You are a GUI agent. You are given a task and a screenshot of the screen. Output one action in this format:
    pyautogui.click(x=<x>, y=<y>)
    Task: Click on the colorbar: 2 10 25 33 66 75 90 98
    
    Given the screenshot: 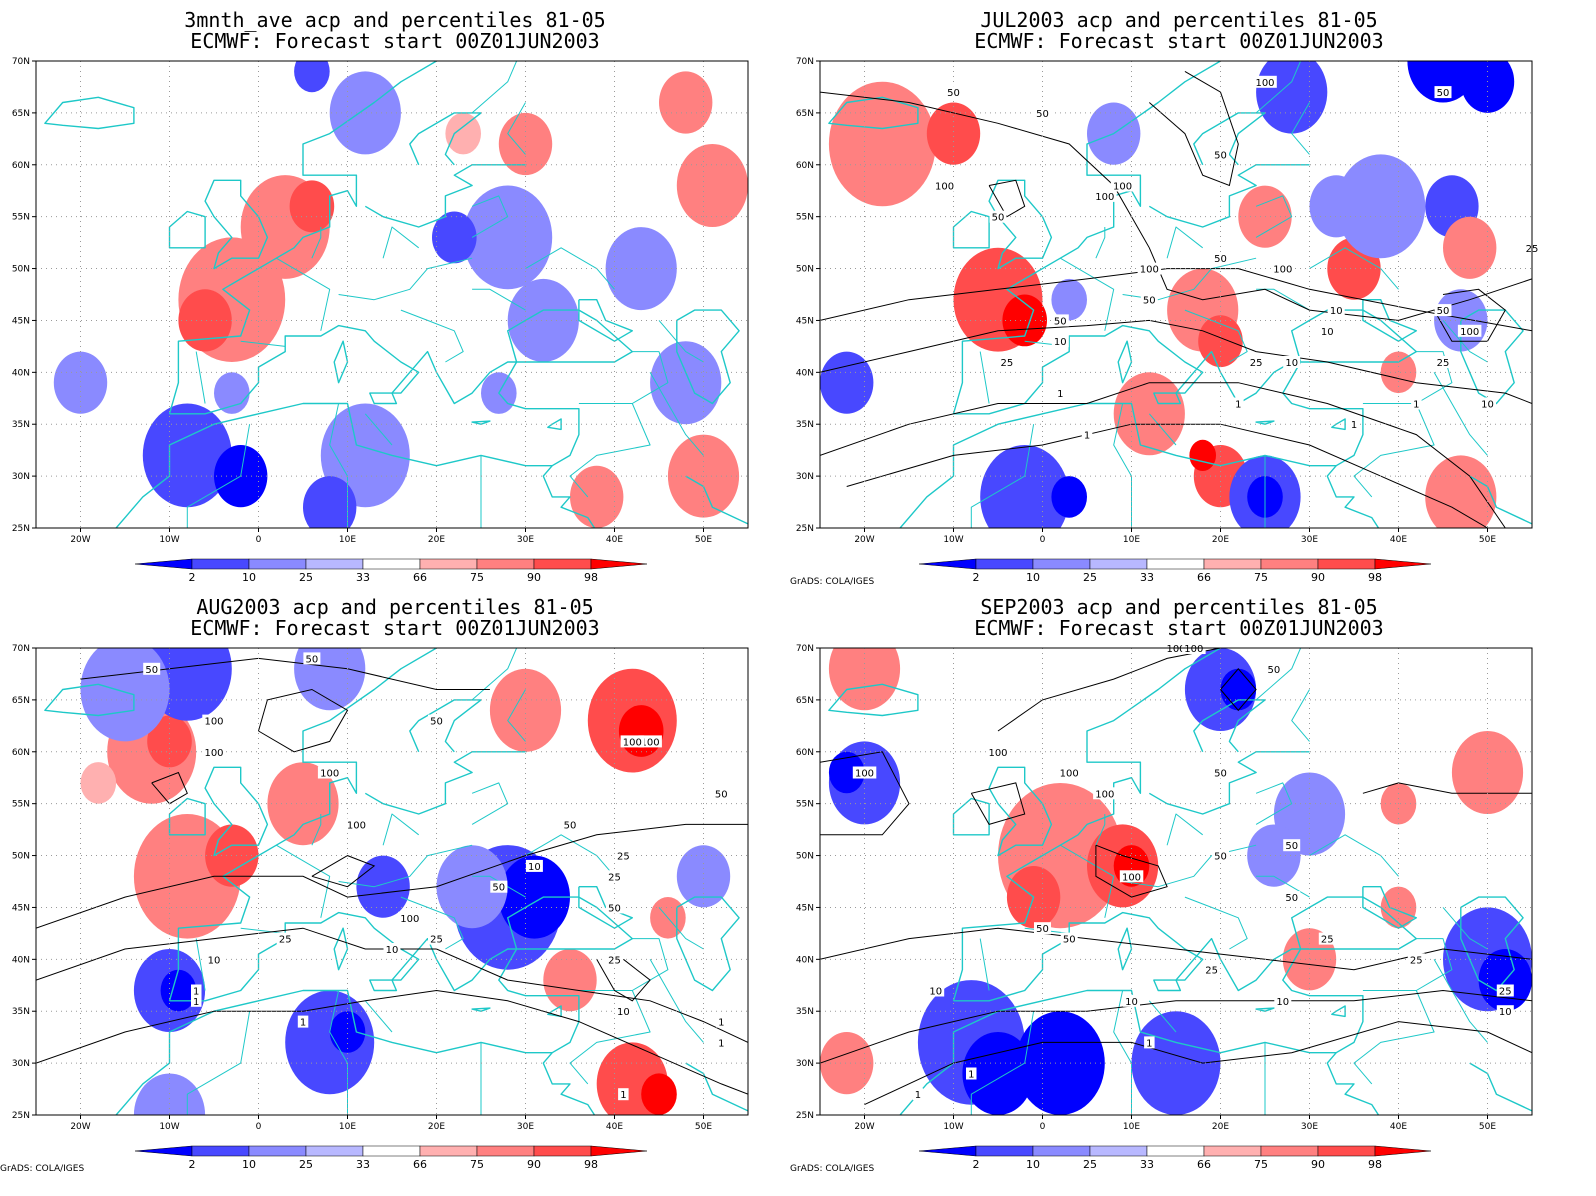 What is the action you would take?
    pyautogui.click(x=1175, y=571)
    